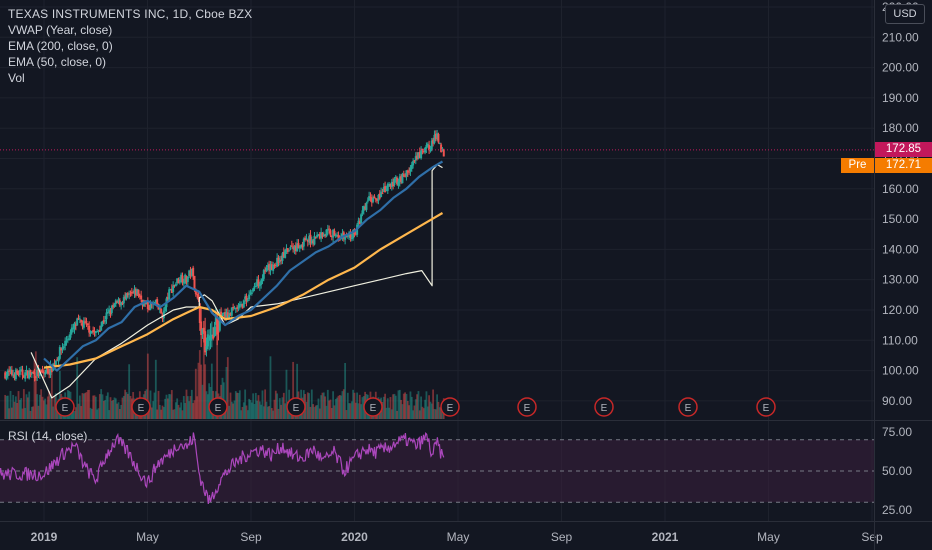  What do you see at coordinates (44, 537) in the screenshot?
I see `x-tick-label: 2019` at bounding box center [44, 537].